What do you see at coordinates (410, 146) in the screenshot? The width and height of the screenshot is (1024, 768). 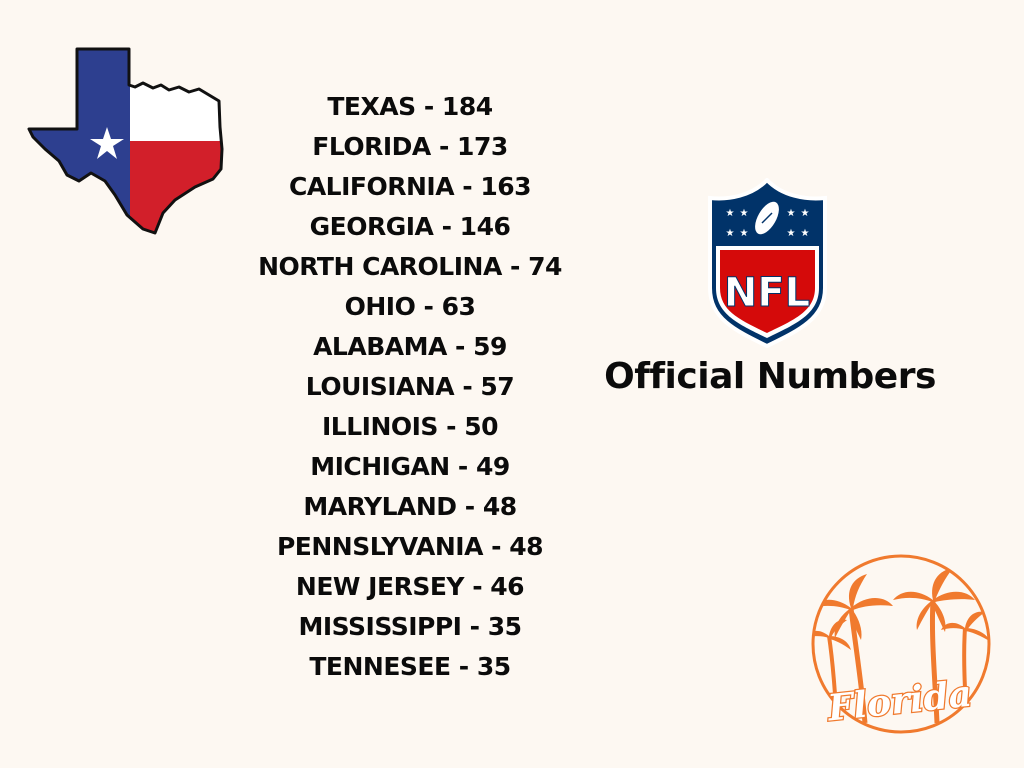 I see `list-item: FLORIDA - 173` at bounding box center [410, 146].